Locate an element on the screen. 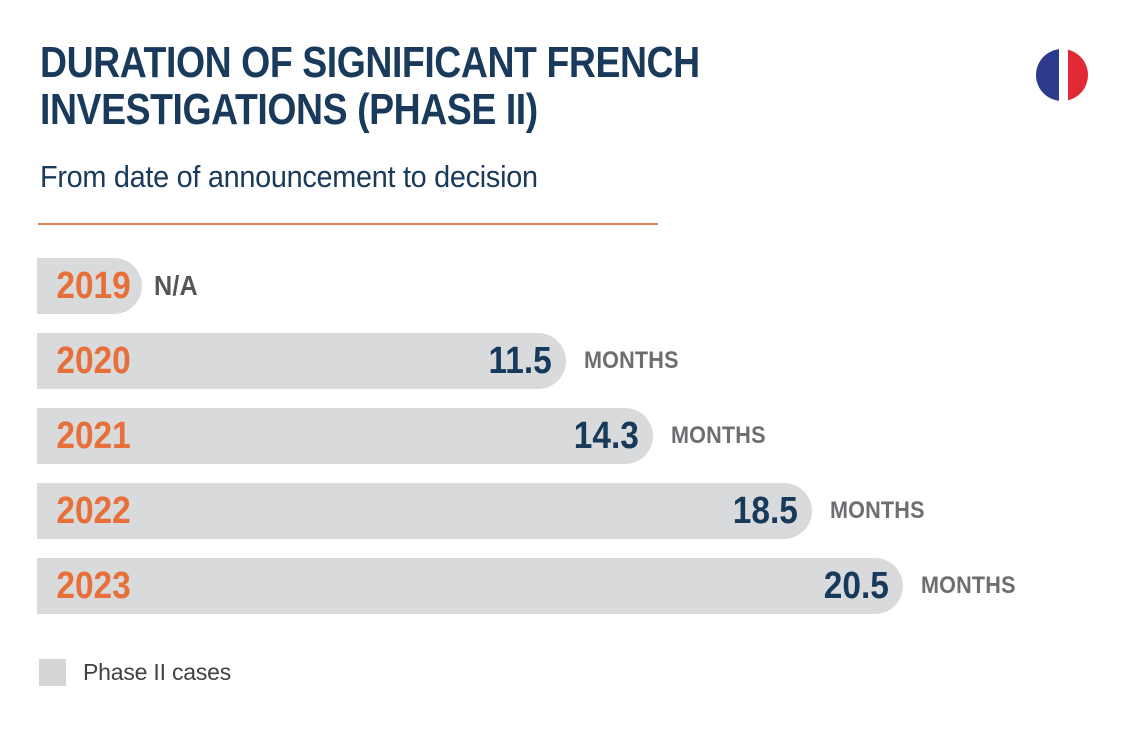 The width and height of the screenshot is (1132, 734). bar: 2023 20.5 is located at coordinates (470, 586).